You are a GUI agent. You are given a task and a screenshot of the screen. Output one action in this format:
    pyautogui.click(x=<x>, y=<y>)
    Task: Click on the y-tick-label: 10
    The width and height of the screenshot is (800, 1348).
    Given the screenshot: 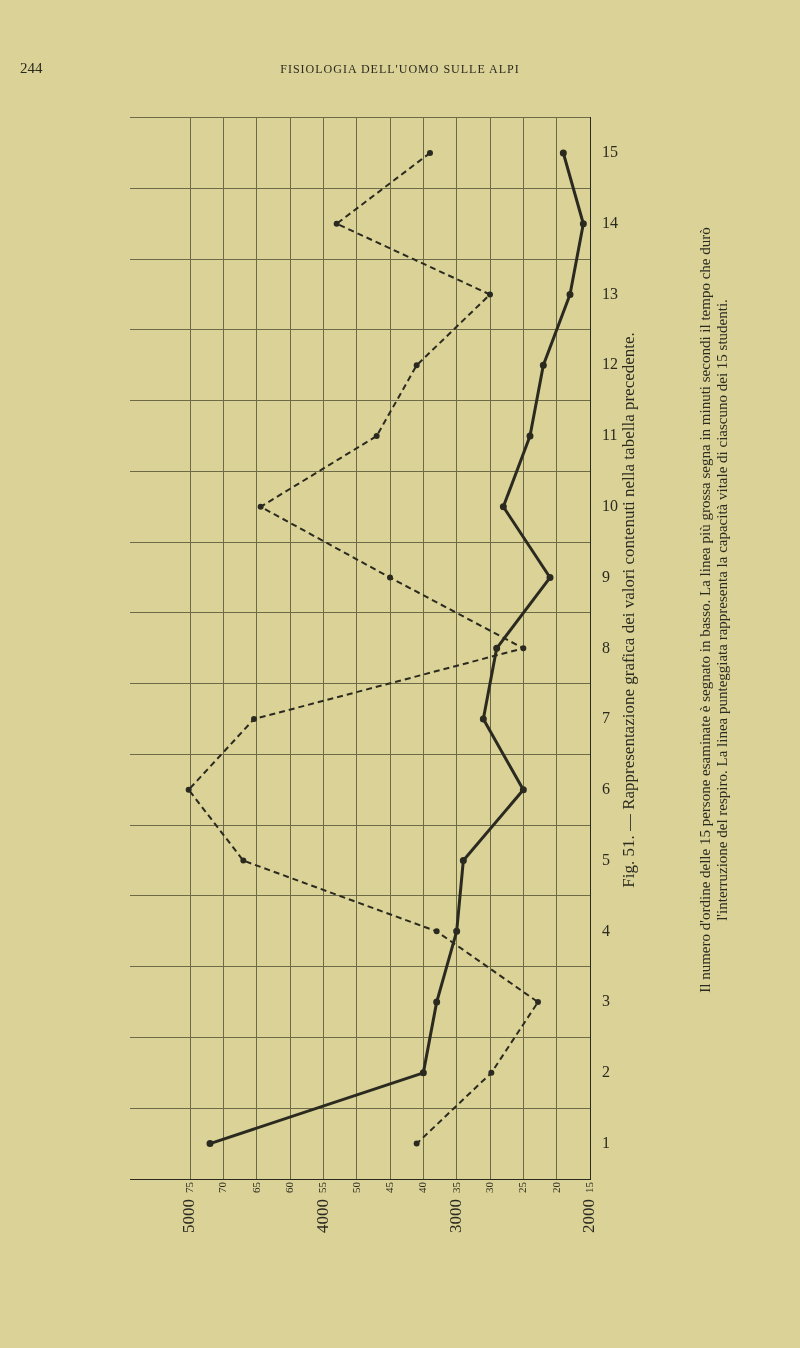 What is the action you would take?
    pyautogui.click(x=610, y=505)
    